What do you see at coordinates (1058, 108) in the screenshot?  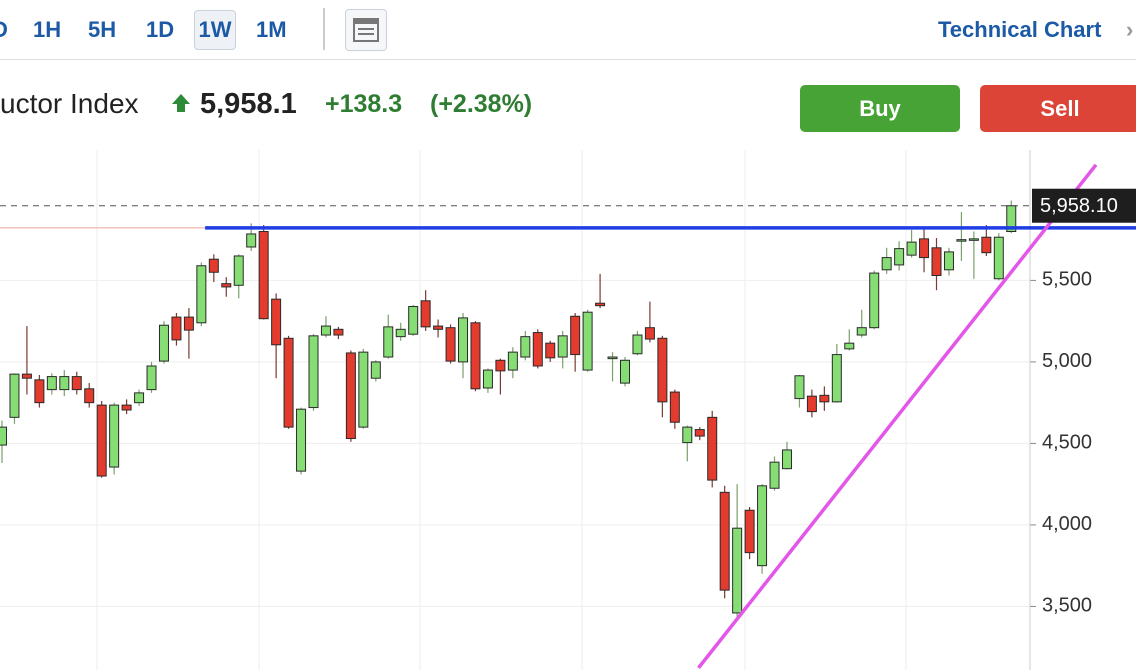 I see `sell-button: Sell` at bounding box center [1058, 108].